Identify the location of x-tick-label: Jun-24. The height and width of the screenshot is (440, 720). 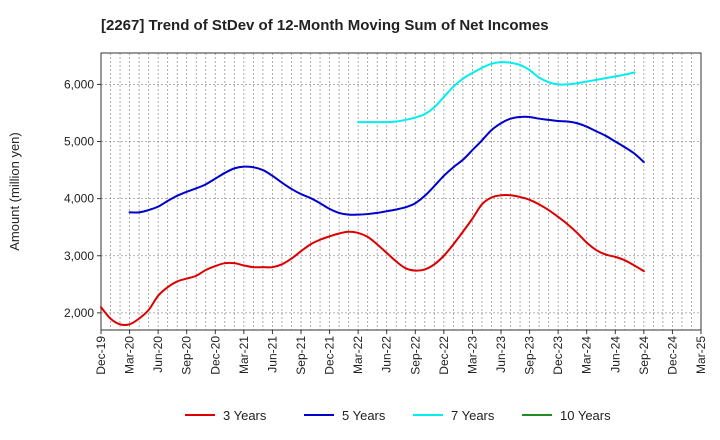
(615, 354).